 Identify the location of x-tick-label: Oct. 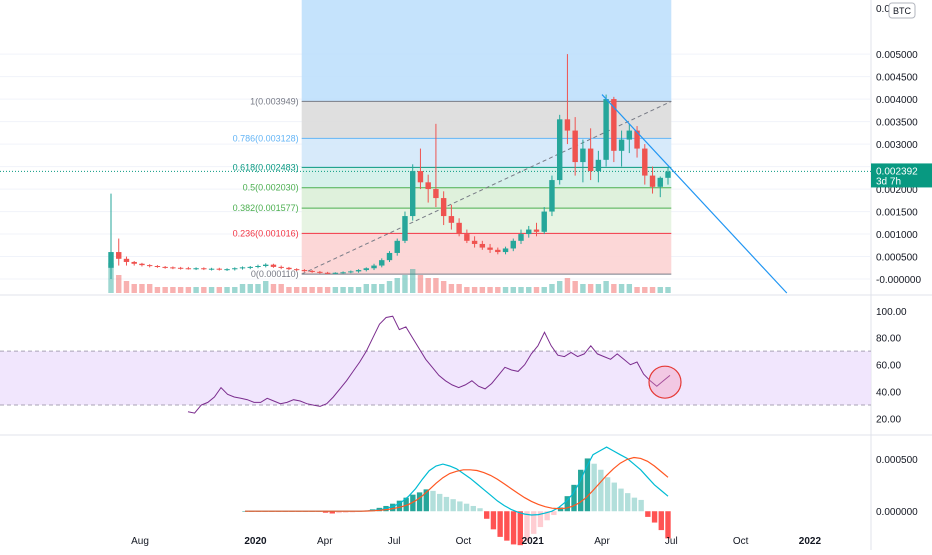
(464, 541).